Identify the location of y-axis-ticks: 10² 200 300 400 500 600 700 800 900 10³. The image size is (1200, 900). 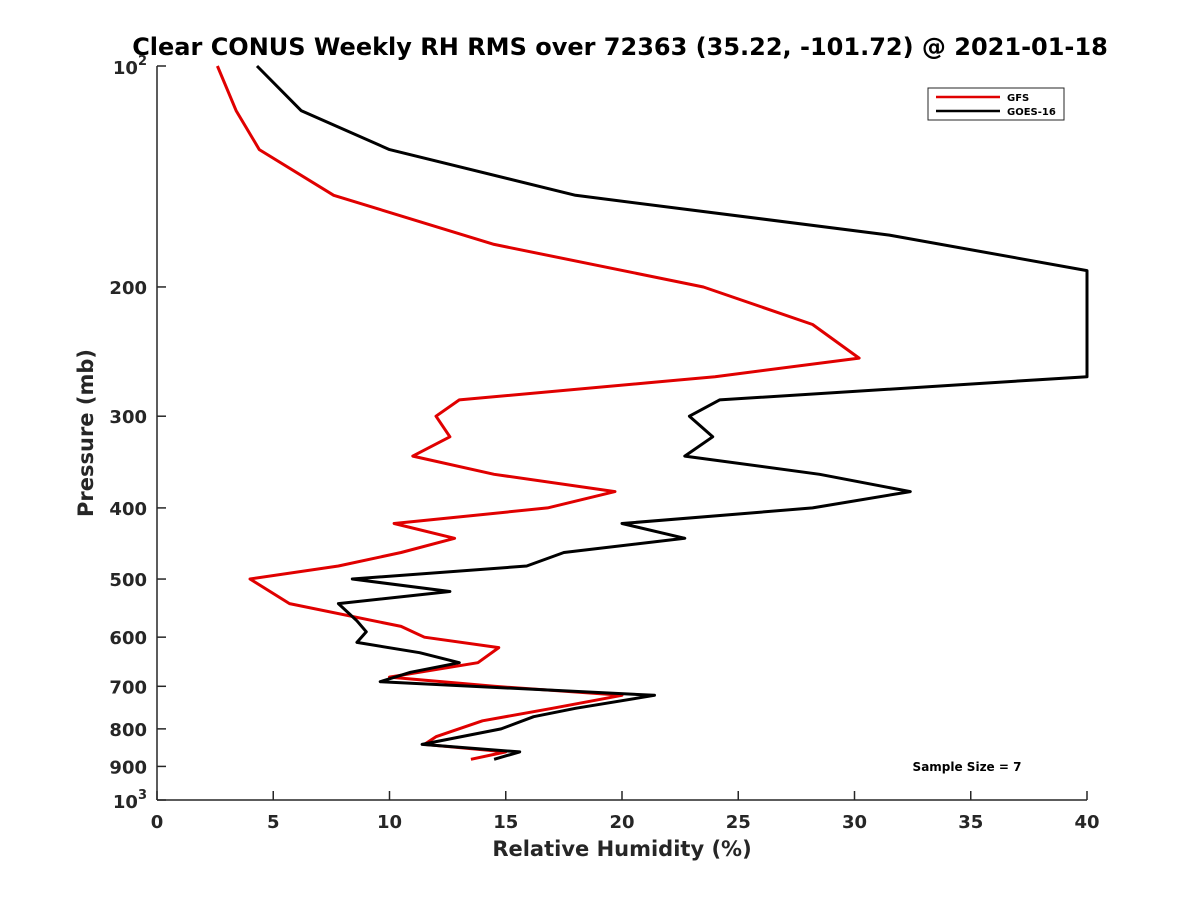
(137, 433).